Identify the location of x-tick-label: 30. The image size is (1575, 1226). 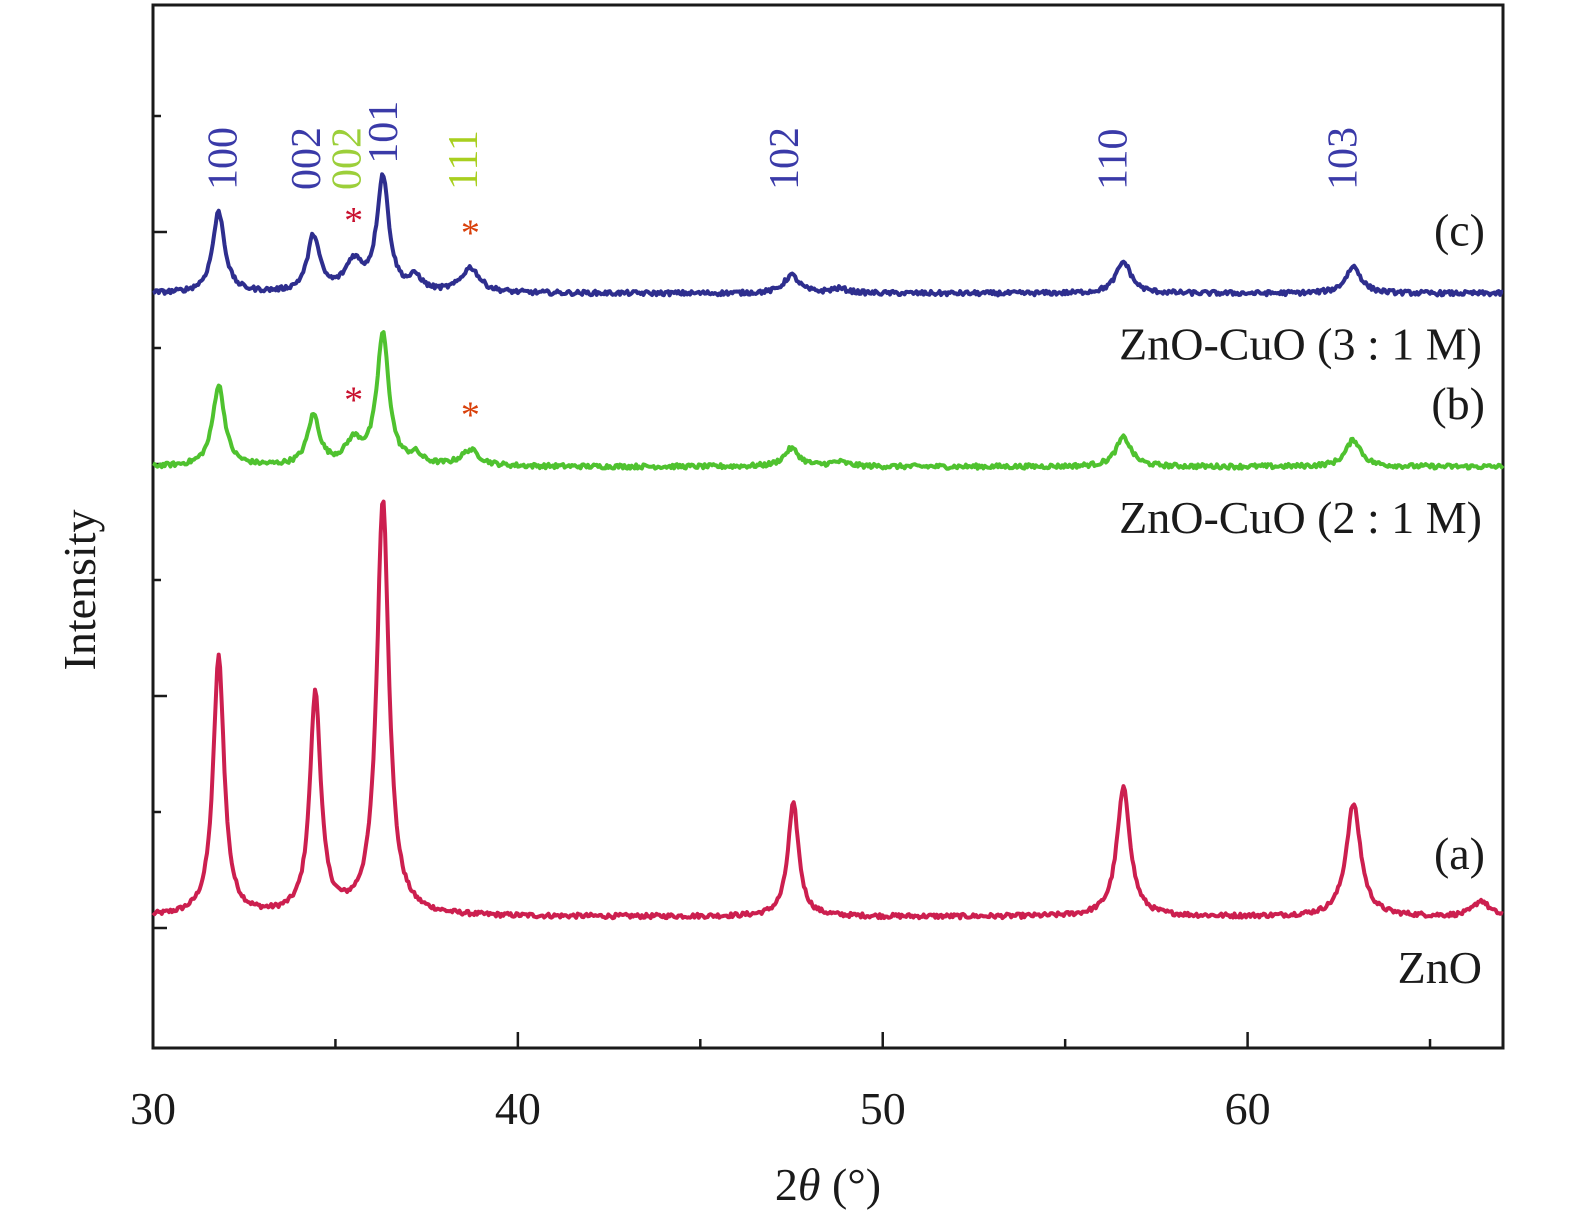
(153, 1108).